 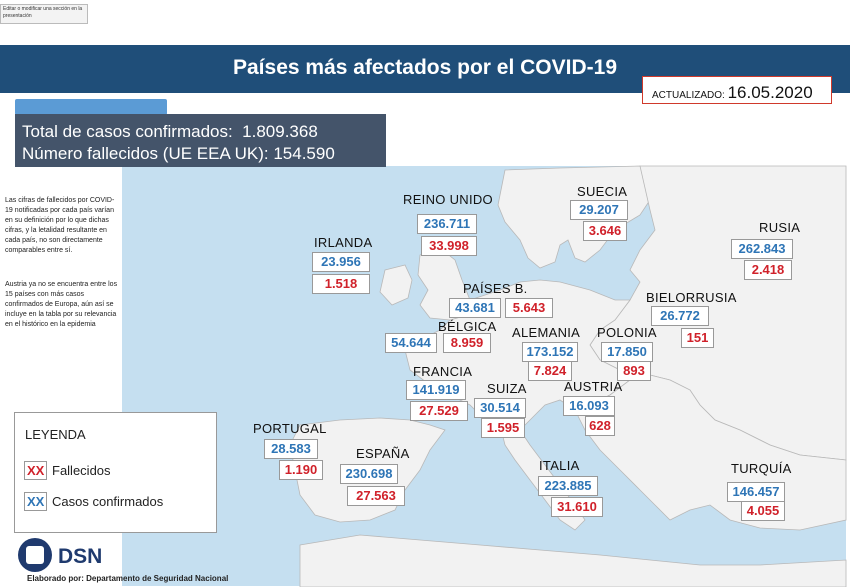 I want to click on country-name: BIELORRUSIA, so click(x=691, y=297).